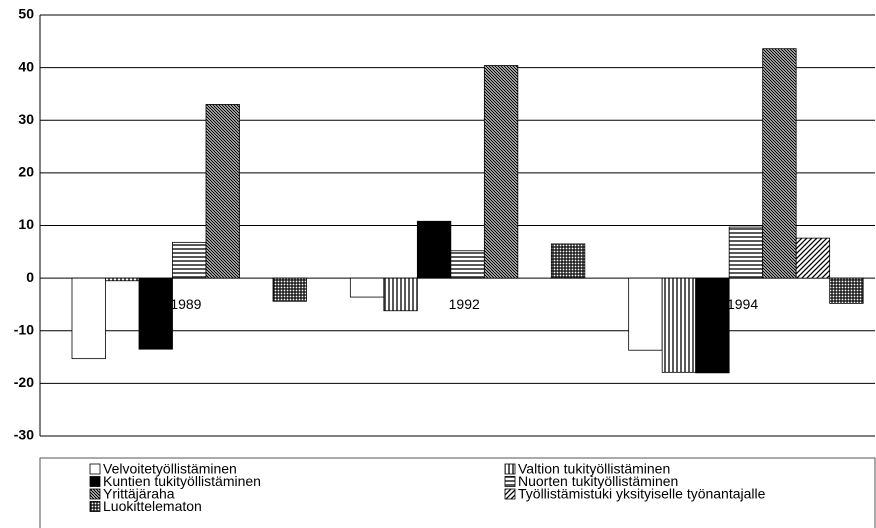 The height and width of the screenshot is (528, 876). What do you see at coordinates (26, 224) in the screenshot?
I see `y-tick-label: 10` at bounding box center [26, 224].